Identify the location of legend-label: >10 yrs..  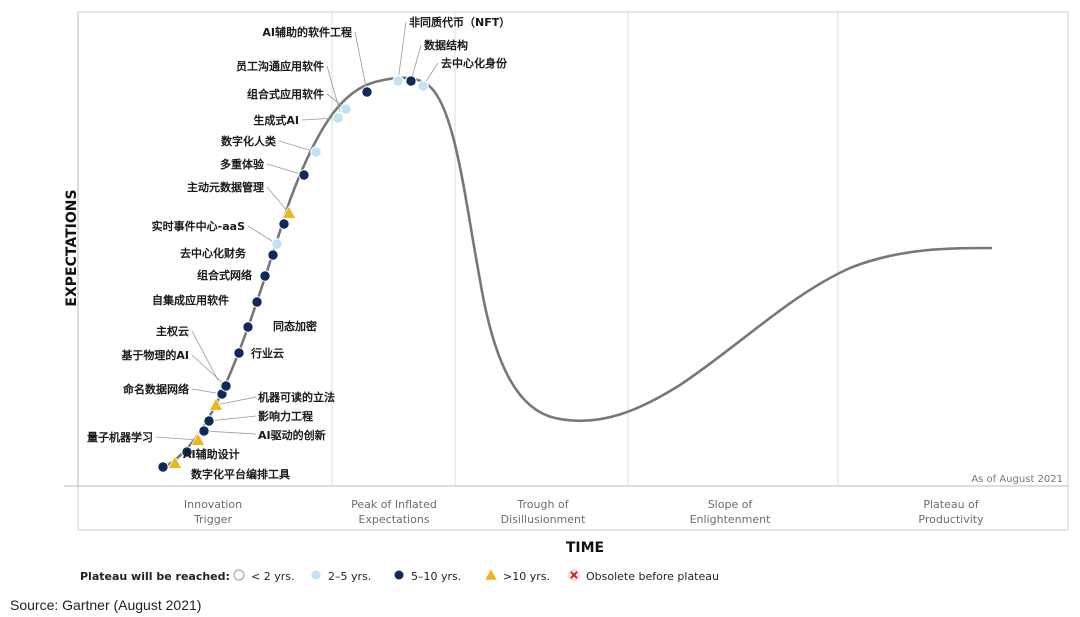
(526, 576).